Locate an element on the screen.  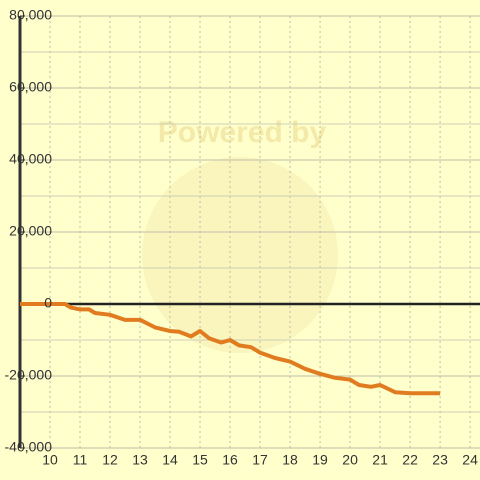
x-tick-label: 20 is located at coordinates (350, 460).